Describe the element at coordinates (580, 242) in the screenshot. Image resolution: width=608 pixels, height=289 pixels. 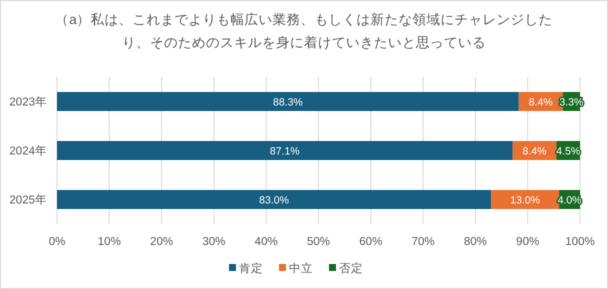
I see `x-tick-label: 100%` at that location.